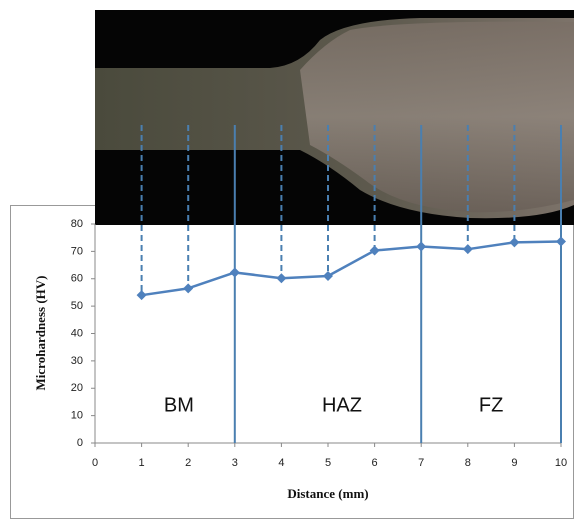 The height and width of the screenshot is (525, 574). Describe the element at coordinates (342, 405) in the screenshot. I see `zone-label: HAZ` at that location.